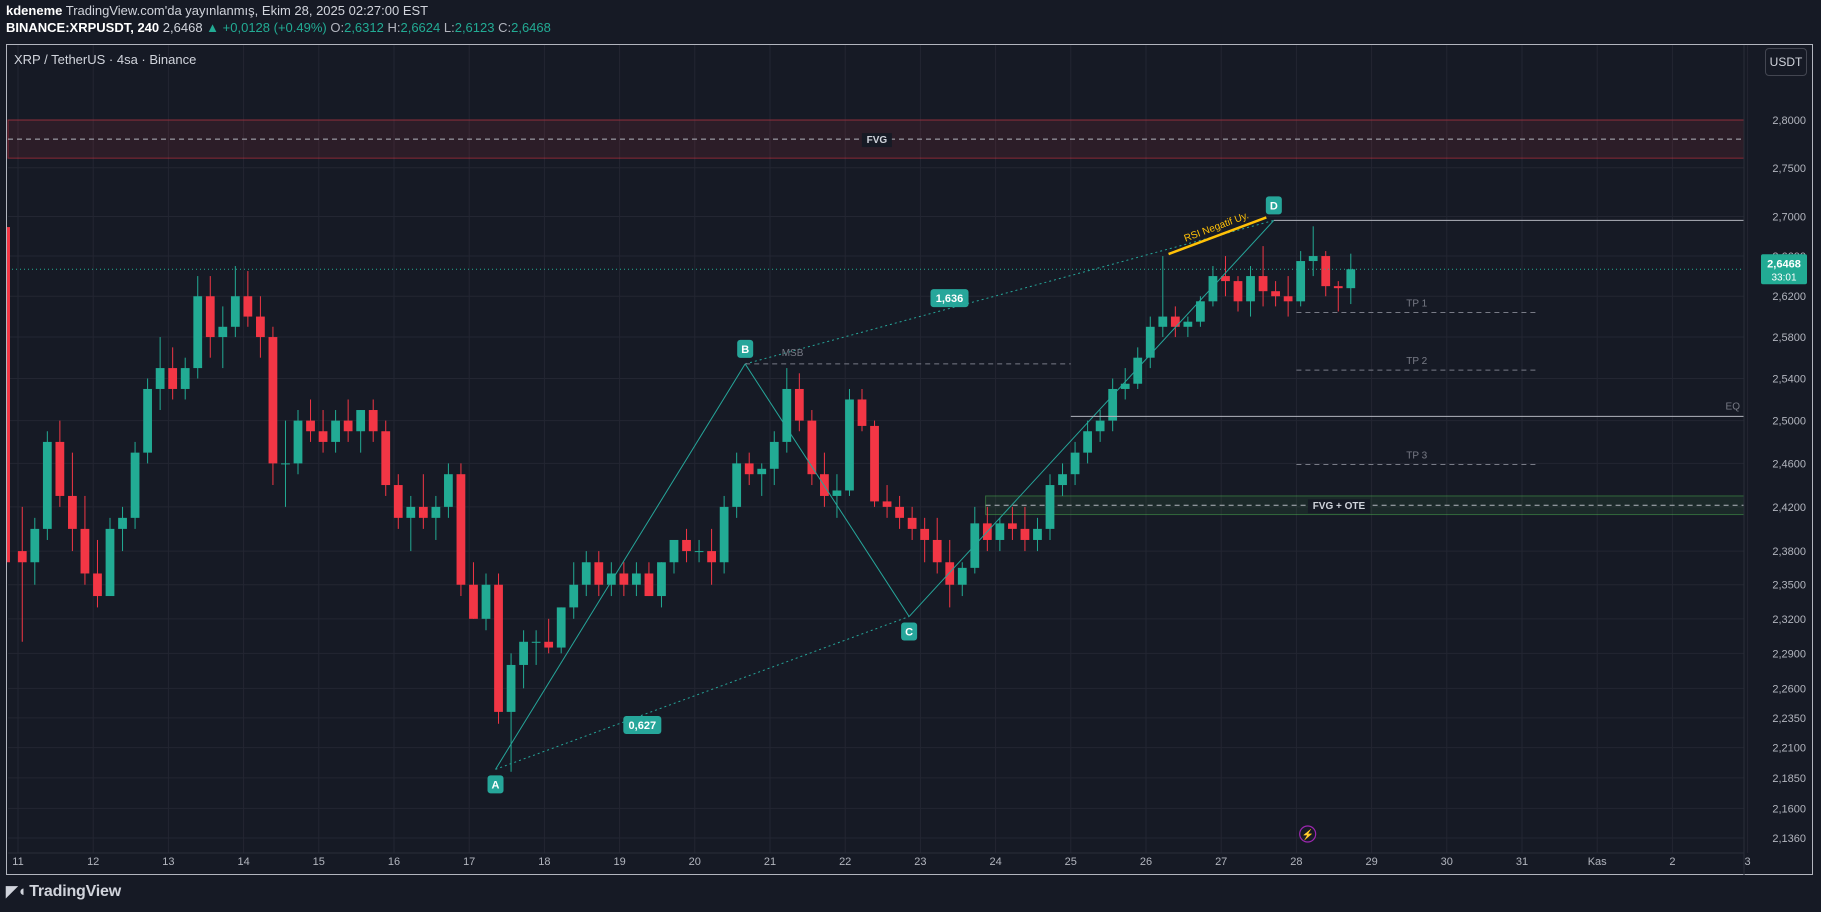 Image resolution: width=1821 pixels, height=912 pixels. I want to click on rsi-divergence-line, so click(1217, 236).